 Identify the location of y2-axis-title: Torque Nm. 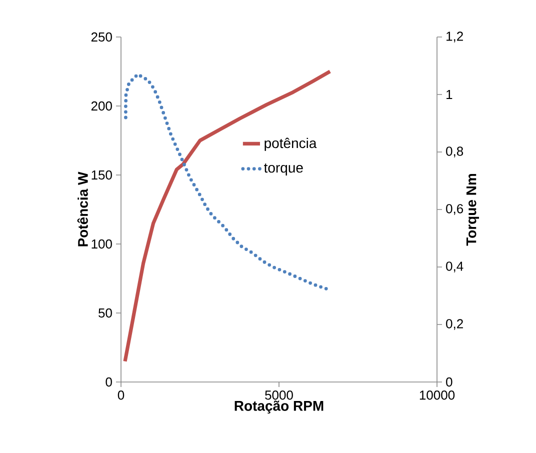
(473, 210).